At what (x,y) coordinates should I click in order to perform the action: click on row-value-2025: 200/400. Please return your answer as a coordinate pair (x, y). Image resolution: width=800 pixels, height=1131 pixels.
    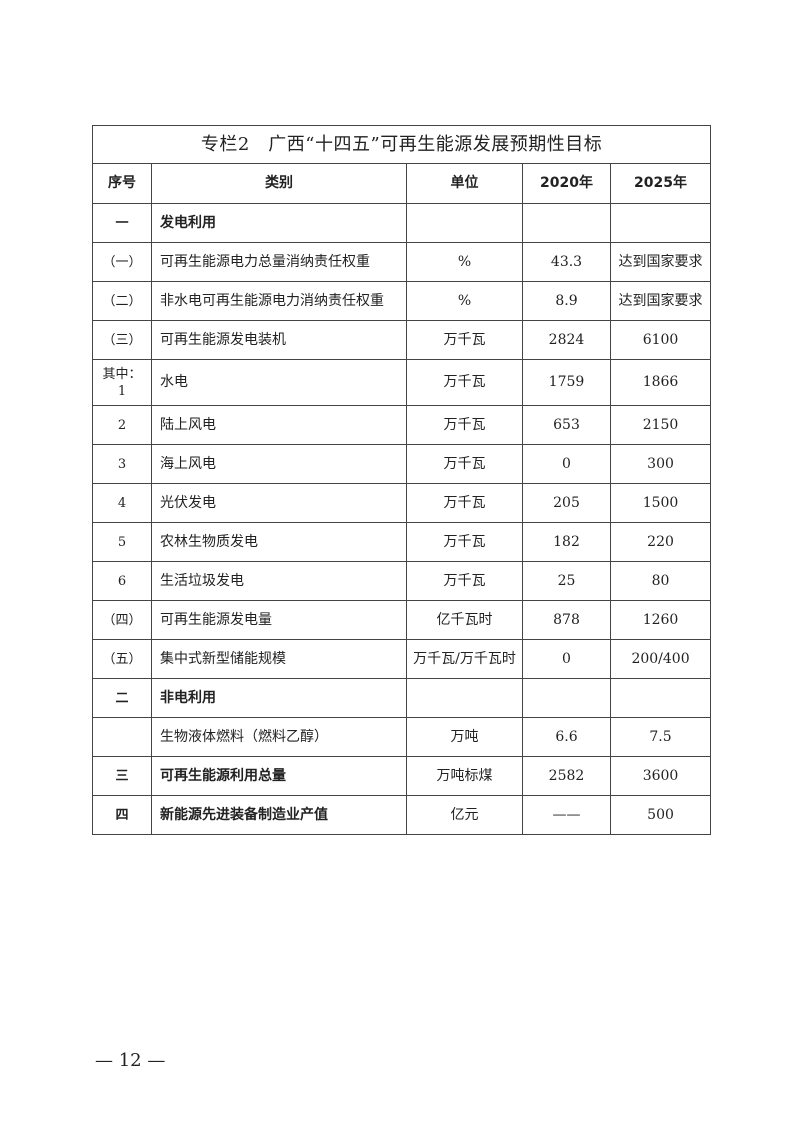
    Looking at the image, I should click on (660, 659).